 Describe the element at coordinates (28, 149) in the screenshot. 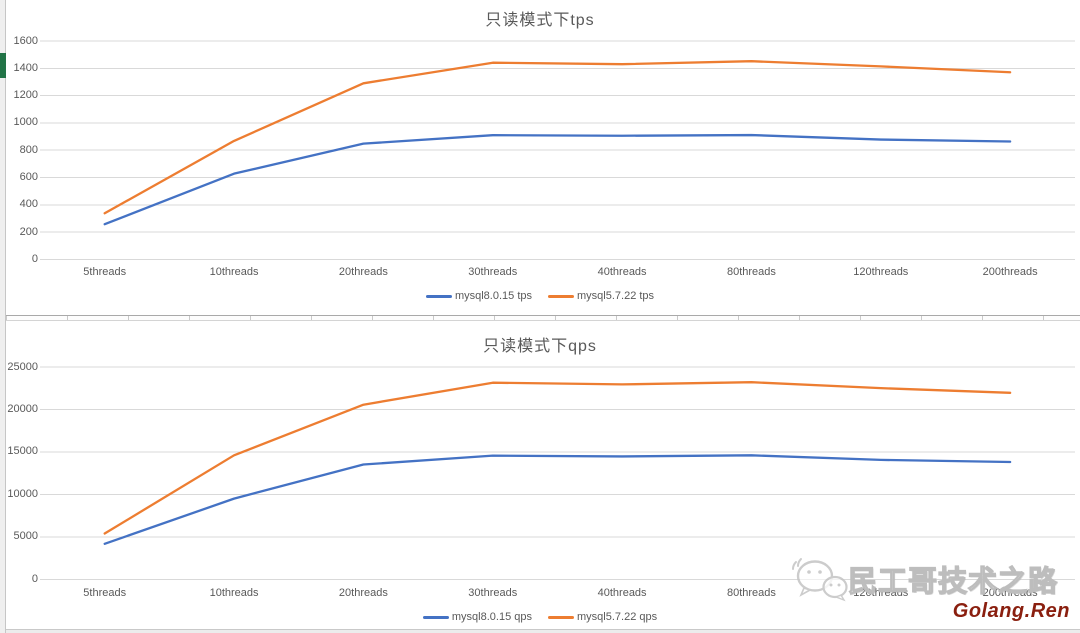

I see `y-tick-label: 800` at that location.